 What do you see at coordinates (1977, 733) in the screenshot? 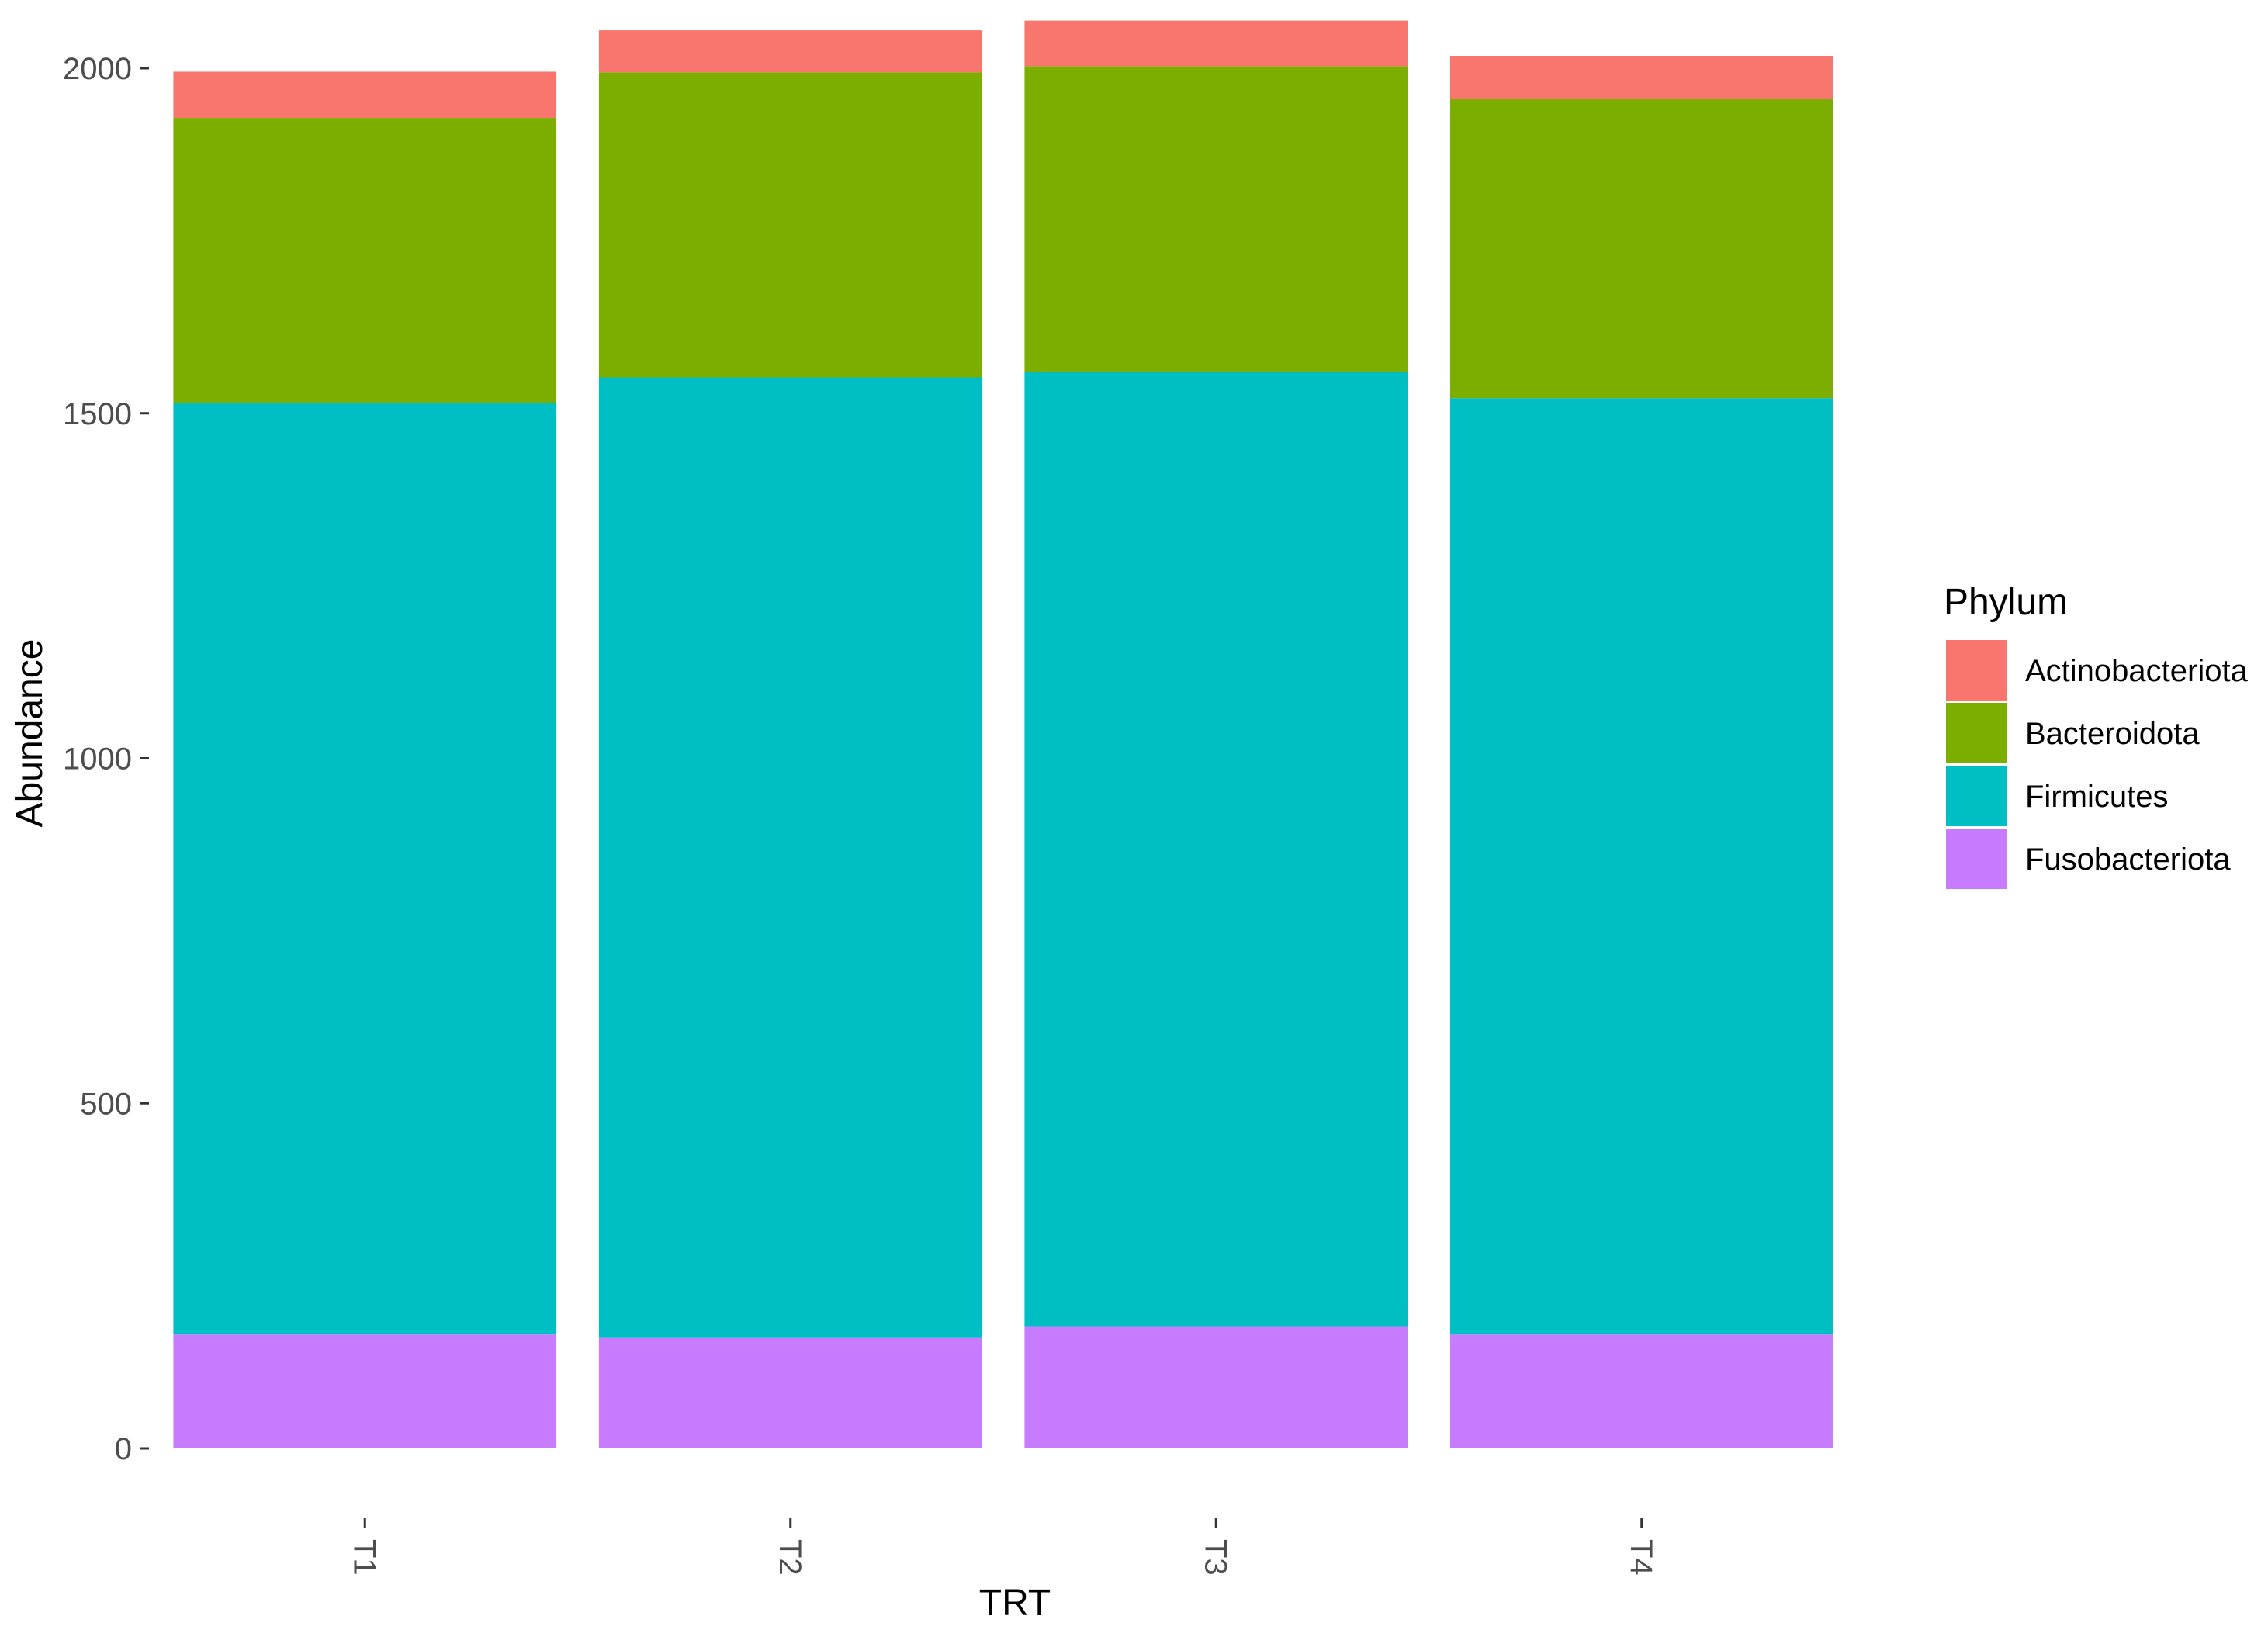
I see `legend-key-bacteroidota` at bounding box center [1977, 733].